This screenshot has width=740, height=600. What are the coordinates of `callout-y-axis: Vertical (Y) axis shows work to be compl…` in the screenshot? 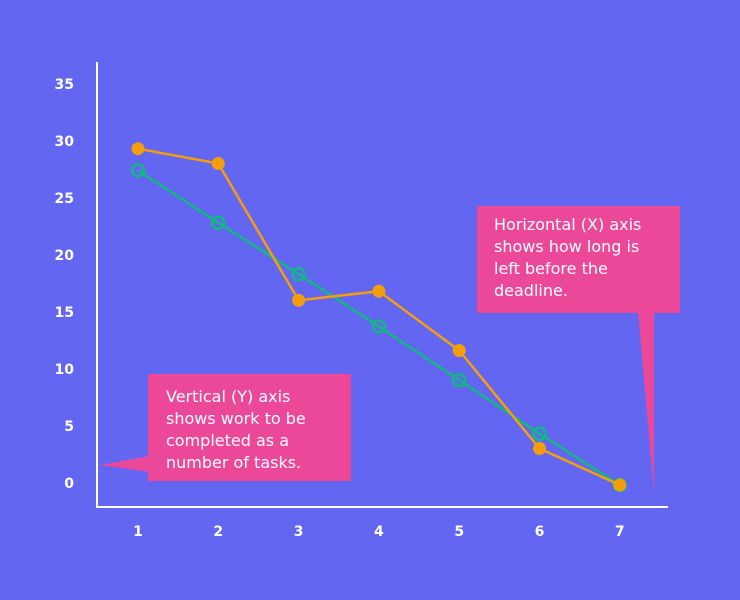 It's located at (249, 427).